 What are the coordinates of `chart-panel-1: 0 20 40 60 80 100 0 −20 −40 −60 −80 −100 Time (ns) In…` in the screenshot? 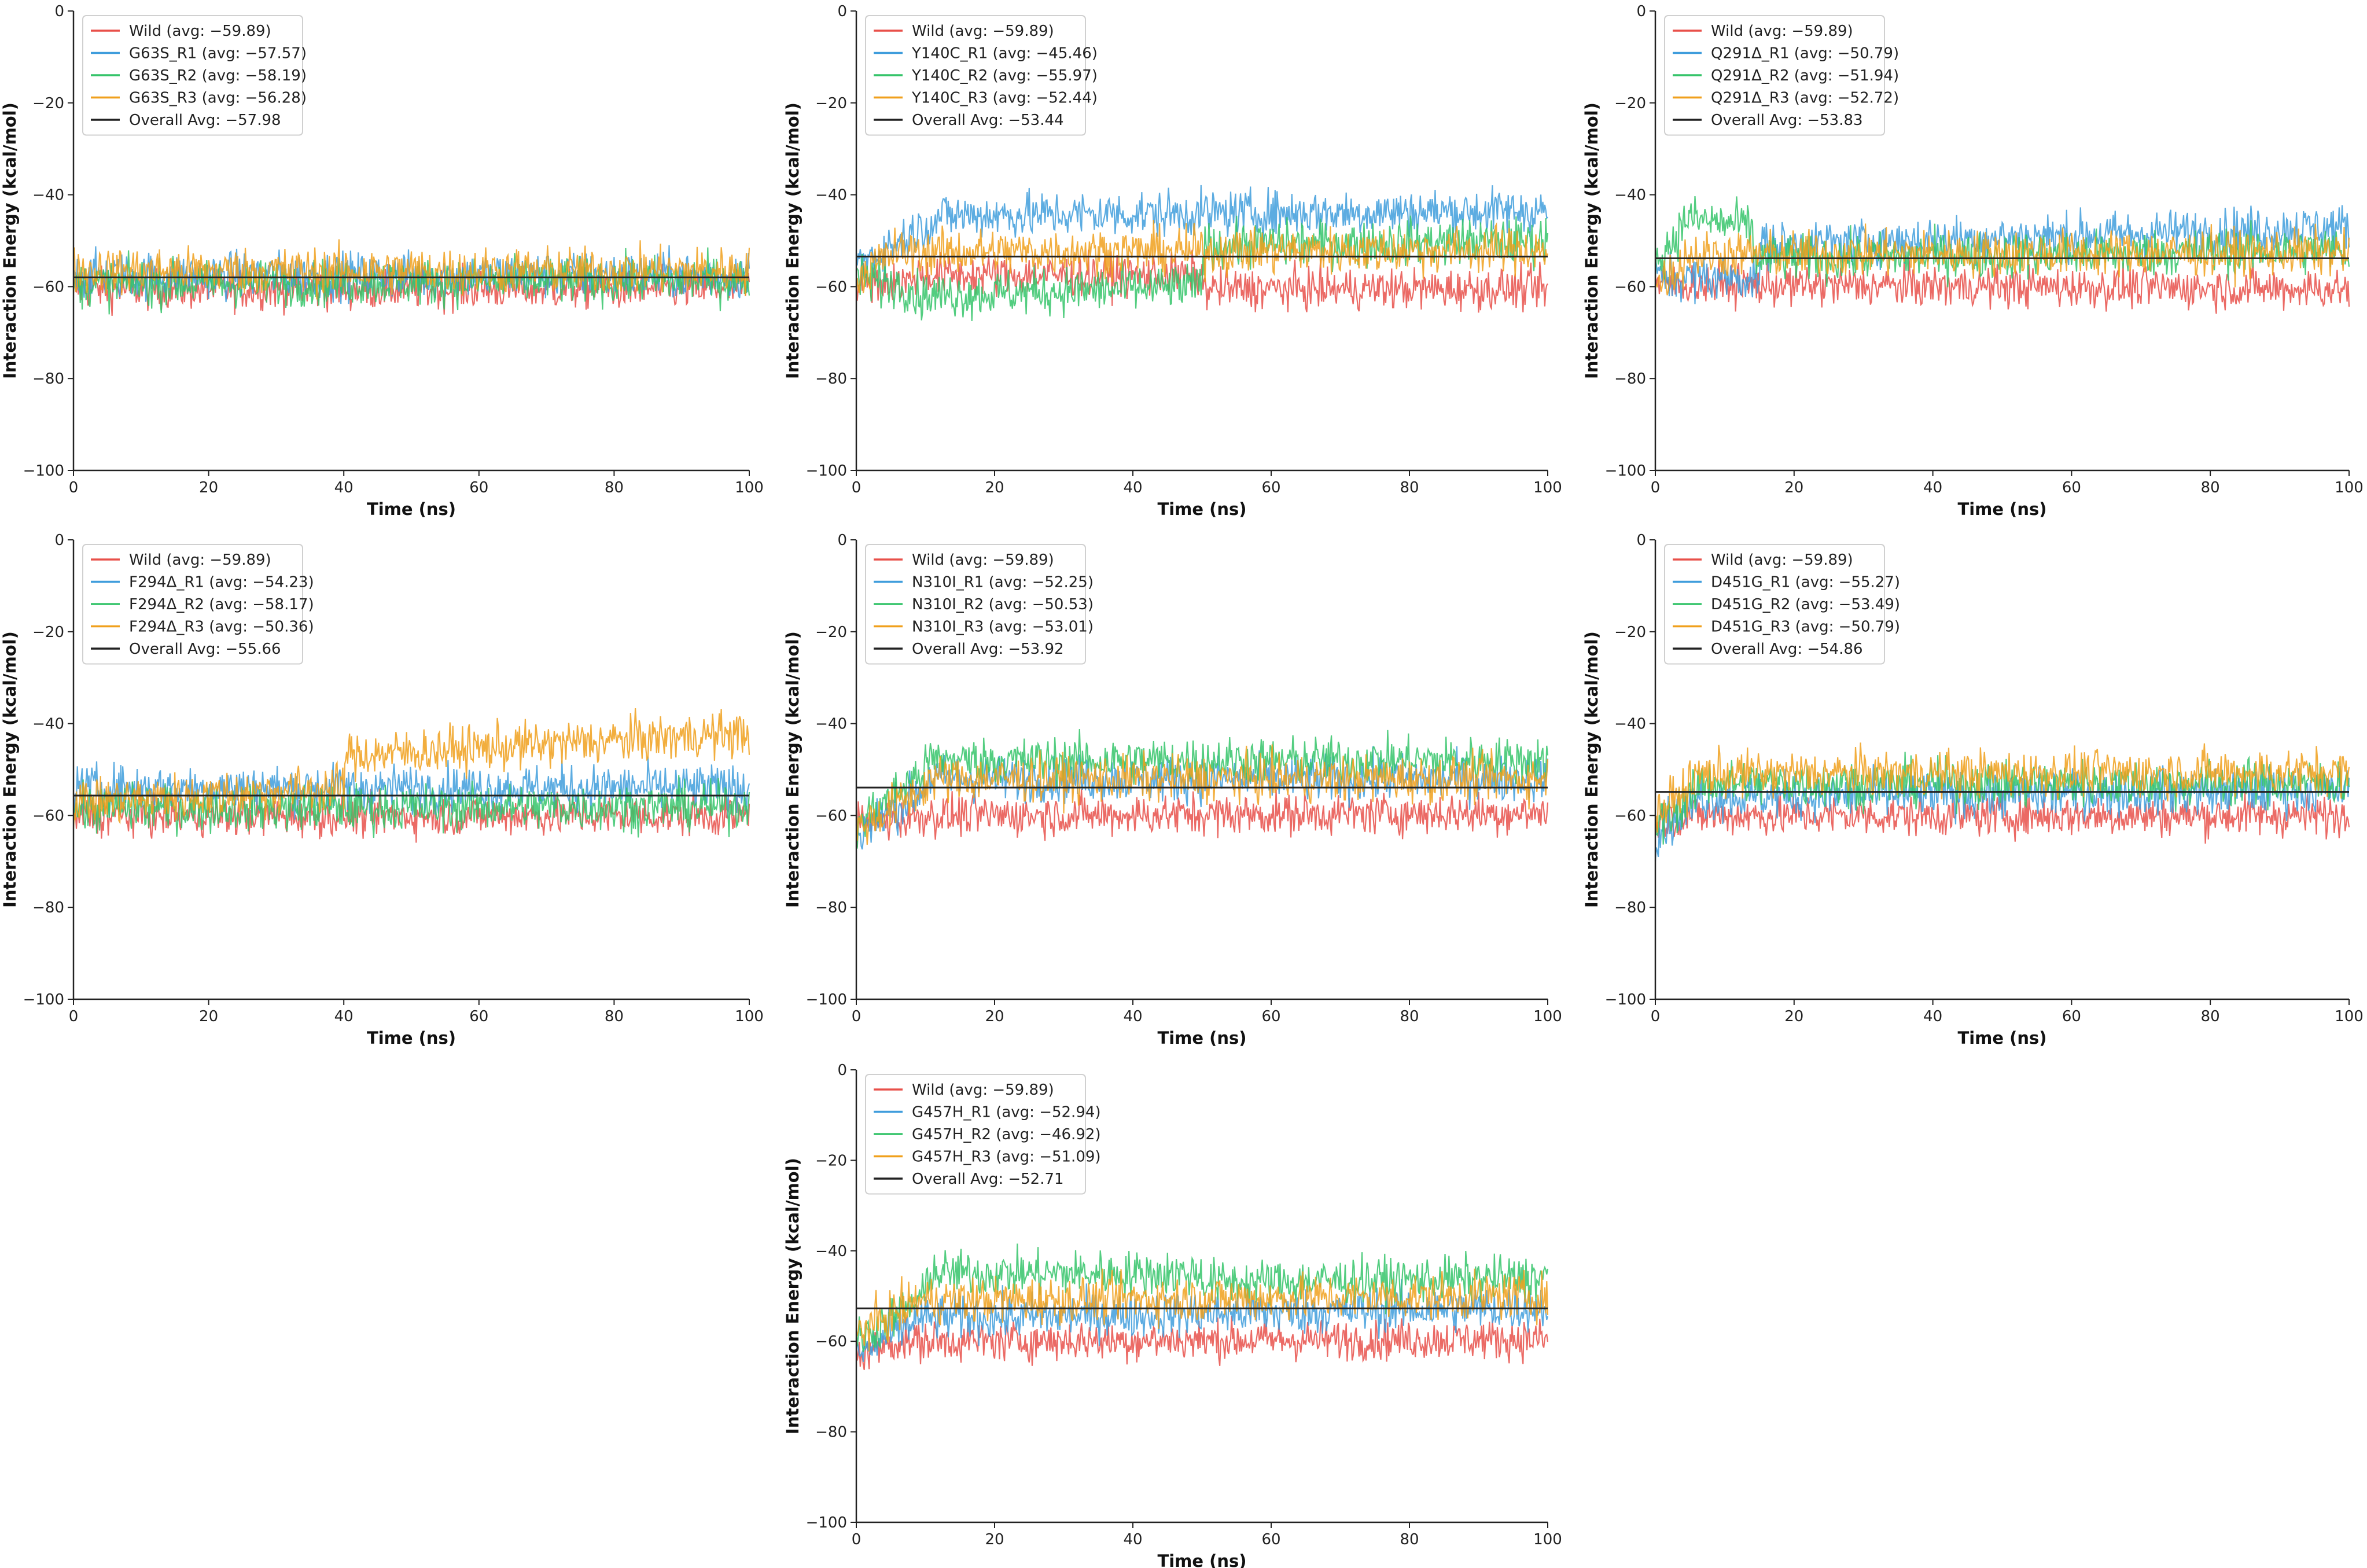 It's located at (382, 261).